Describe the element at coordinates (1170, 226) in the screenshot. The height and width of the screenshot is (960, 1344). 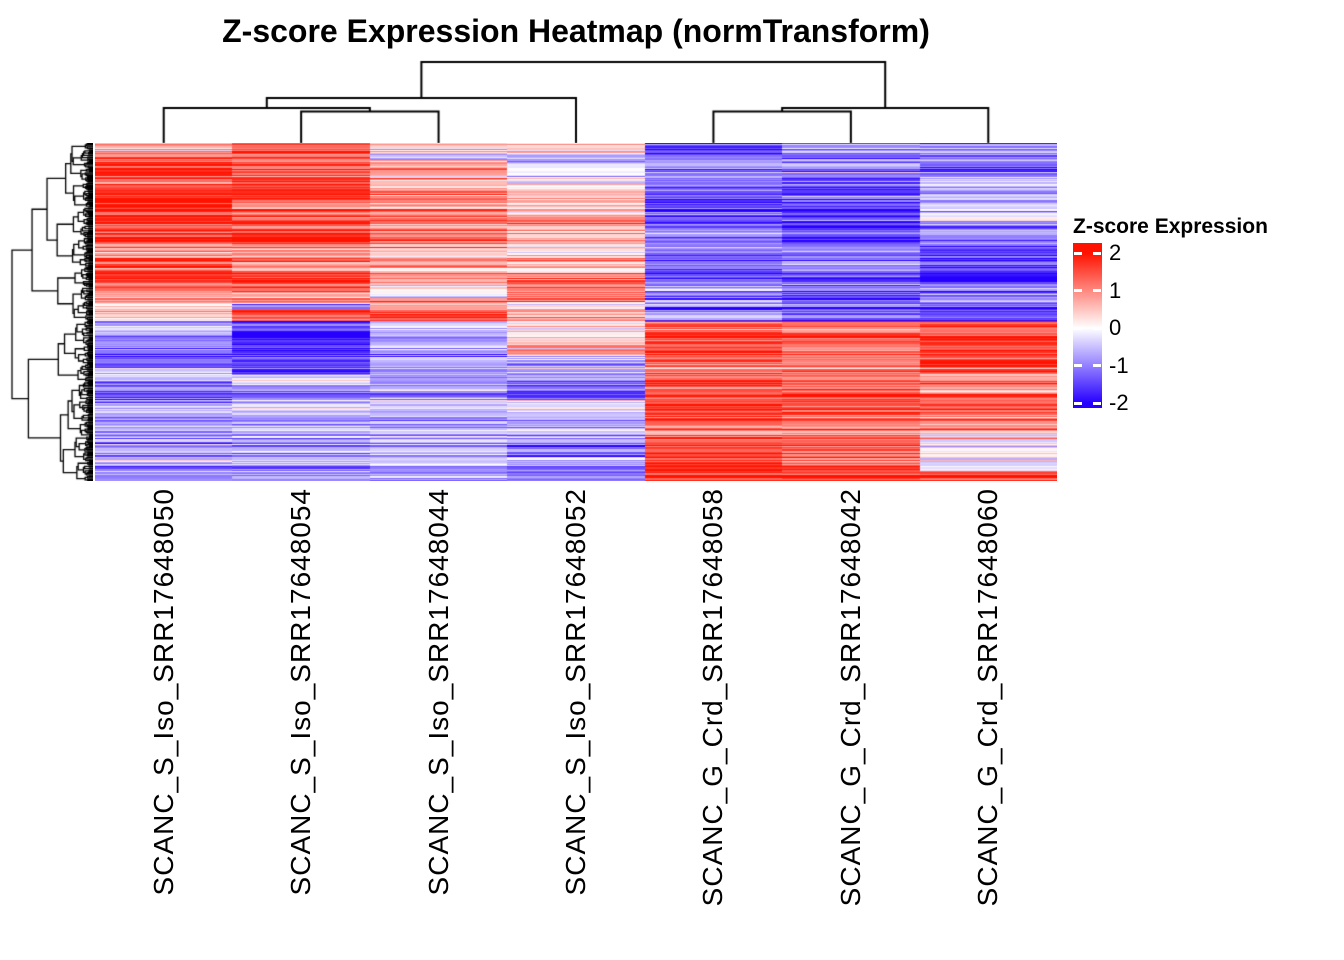
I see `legend-title: Z-score Expression` at that location.